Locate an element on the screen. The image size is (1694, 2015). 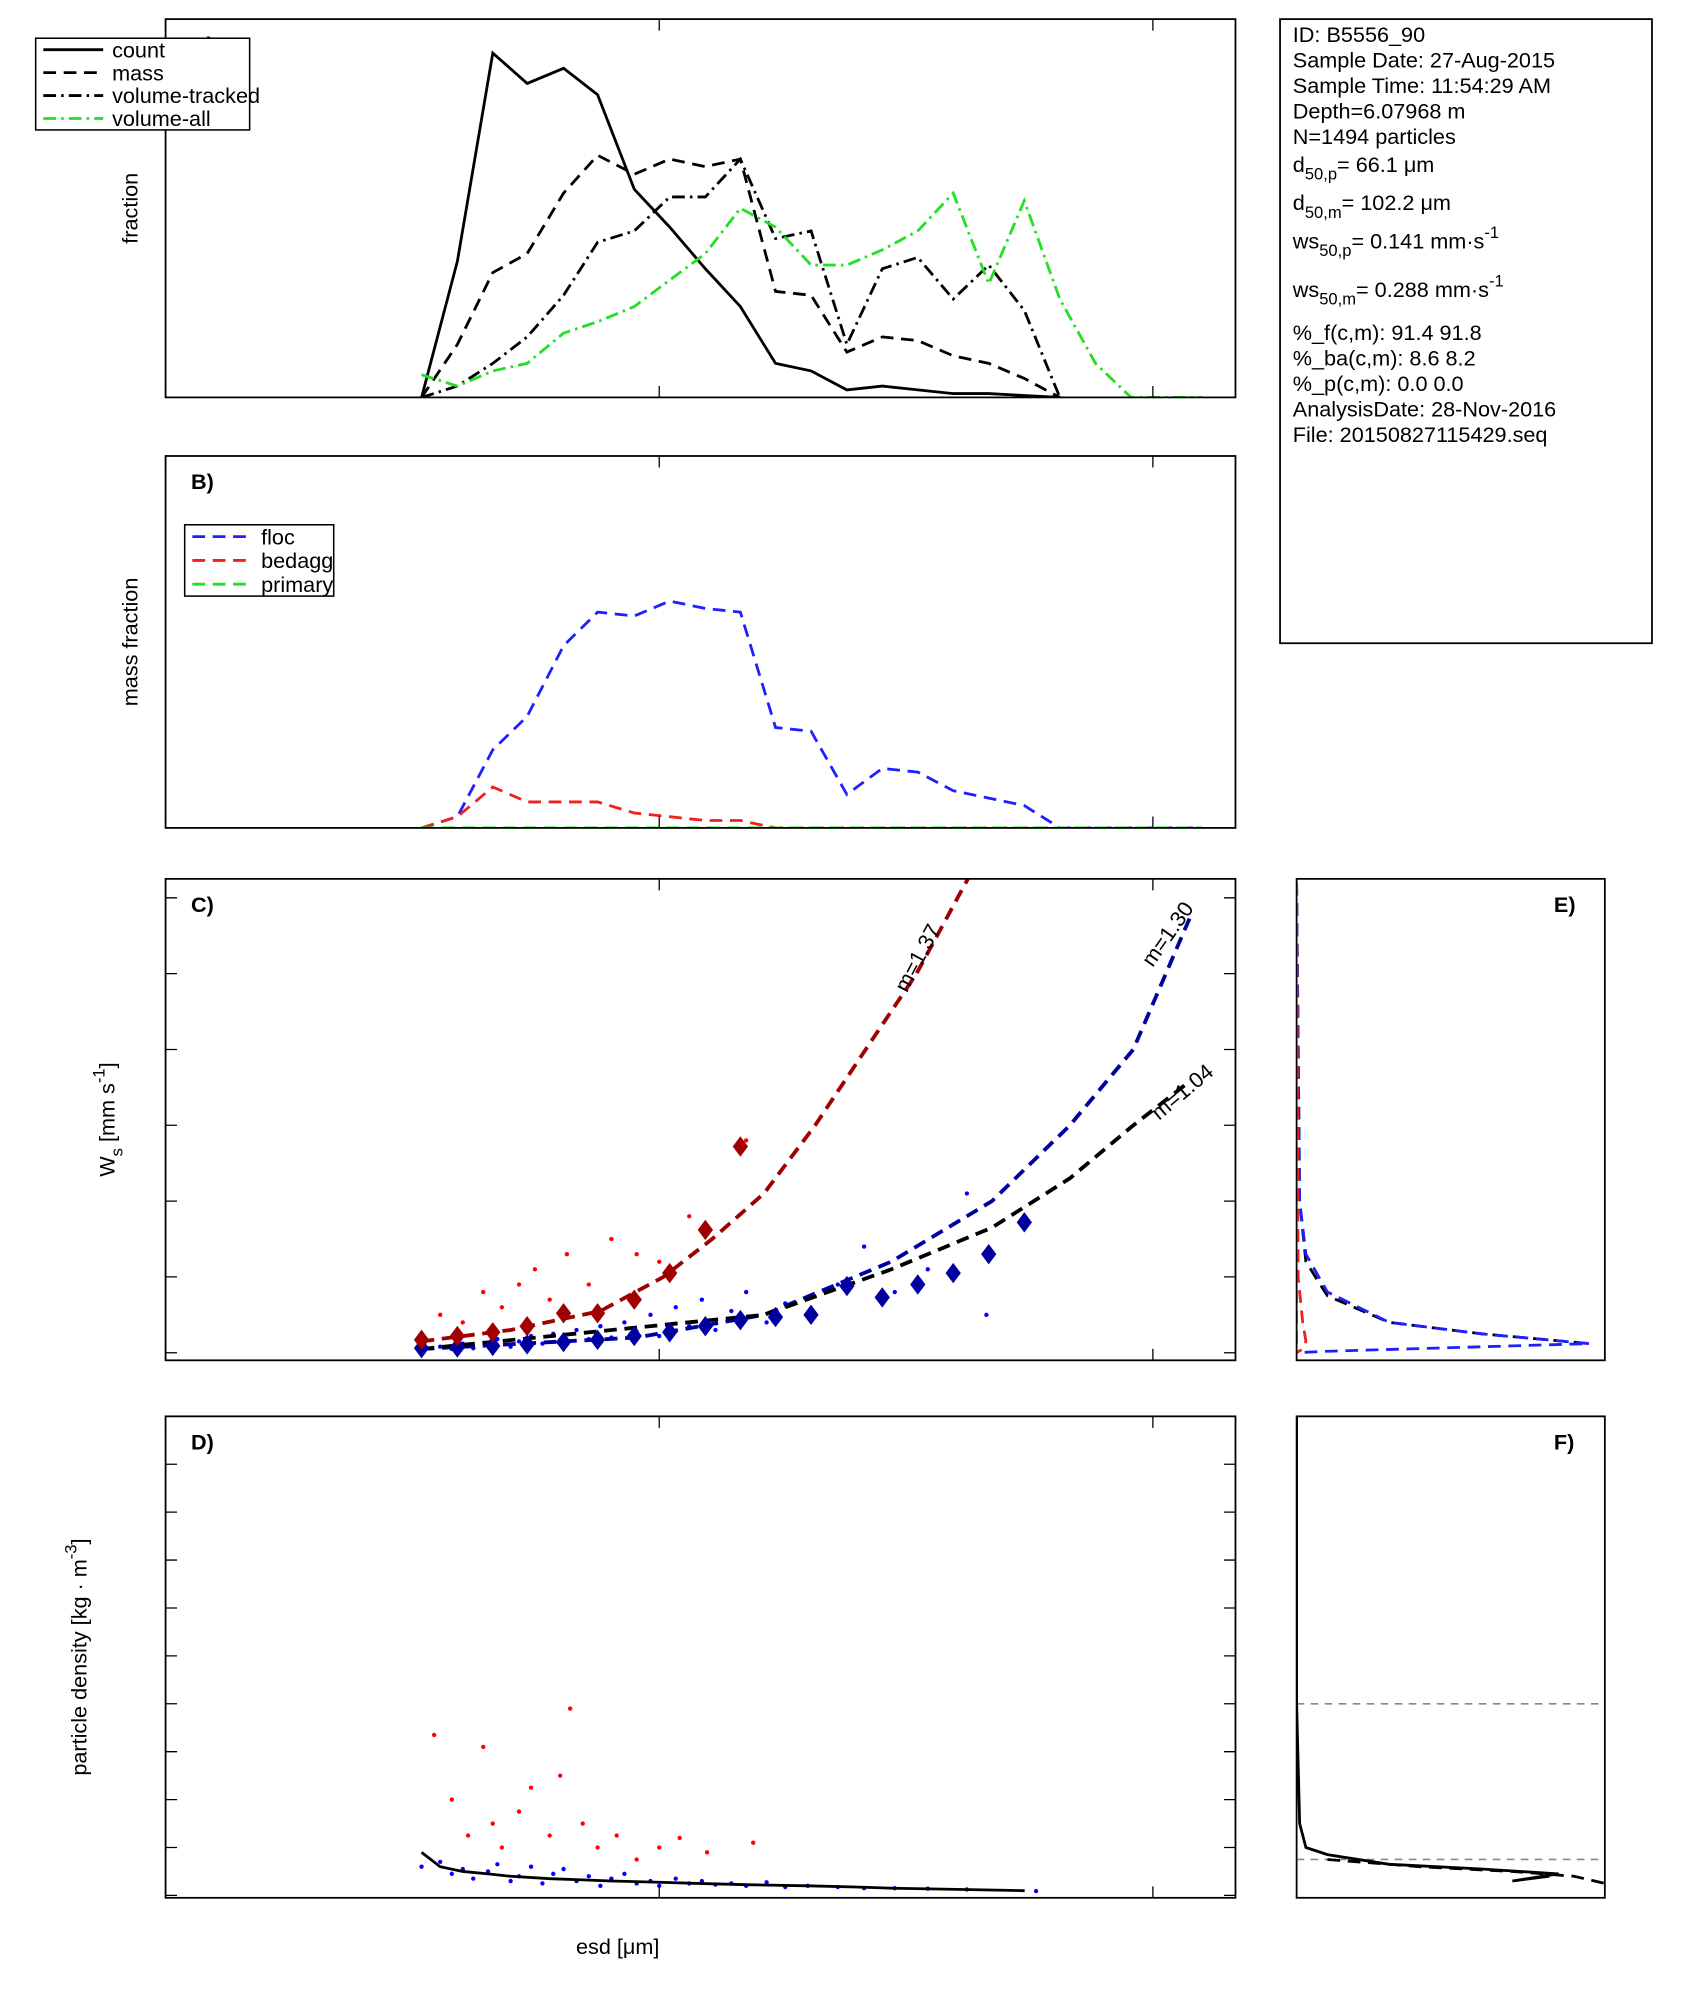
info-line: Depth=6.07968 m is located at coordinates (1379, 110).